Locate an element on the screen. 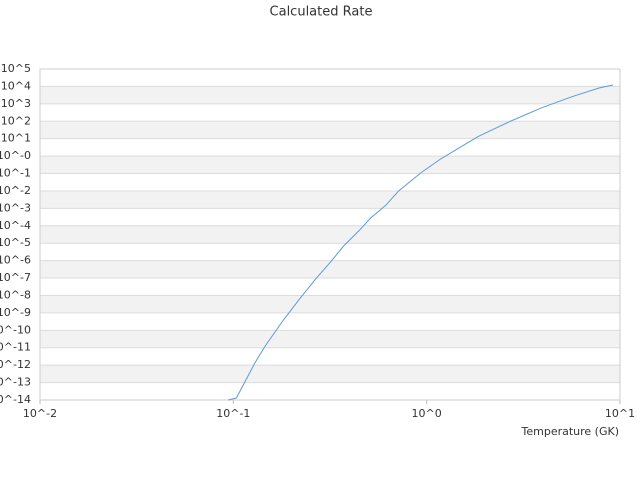  x-tick-label: 10^1 is located at coordinates (620, 413).